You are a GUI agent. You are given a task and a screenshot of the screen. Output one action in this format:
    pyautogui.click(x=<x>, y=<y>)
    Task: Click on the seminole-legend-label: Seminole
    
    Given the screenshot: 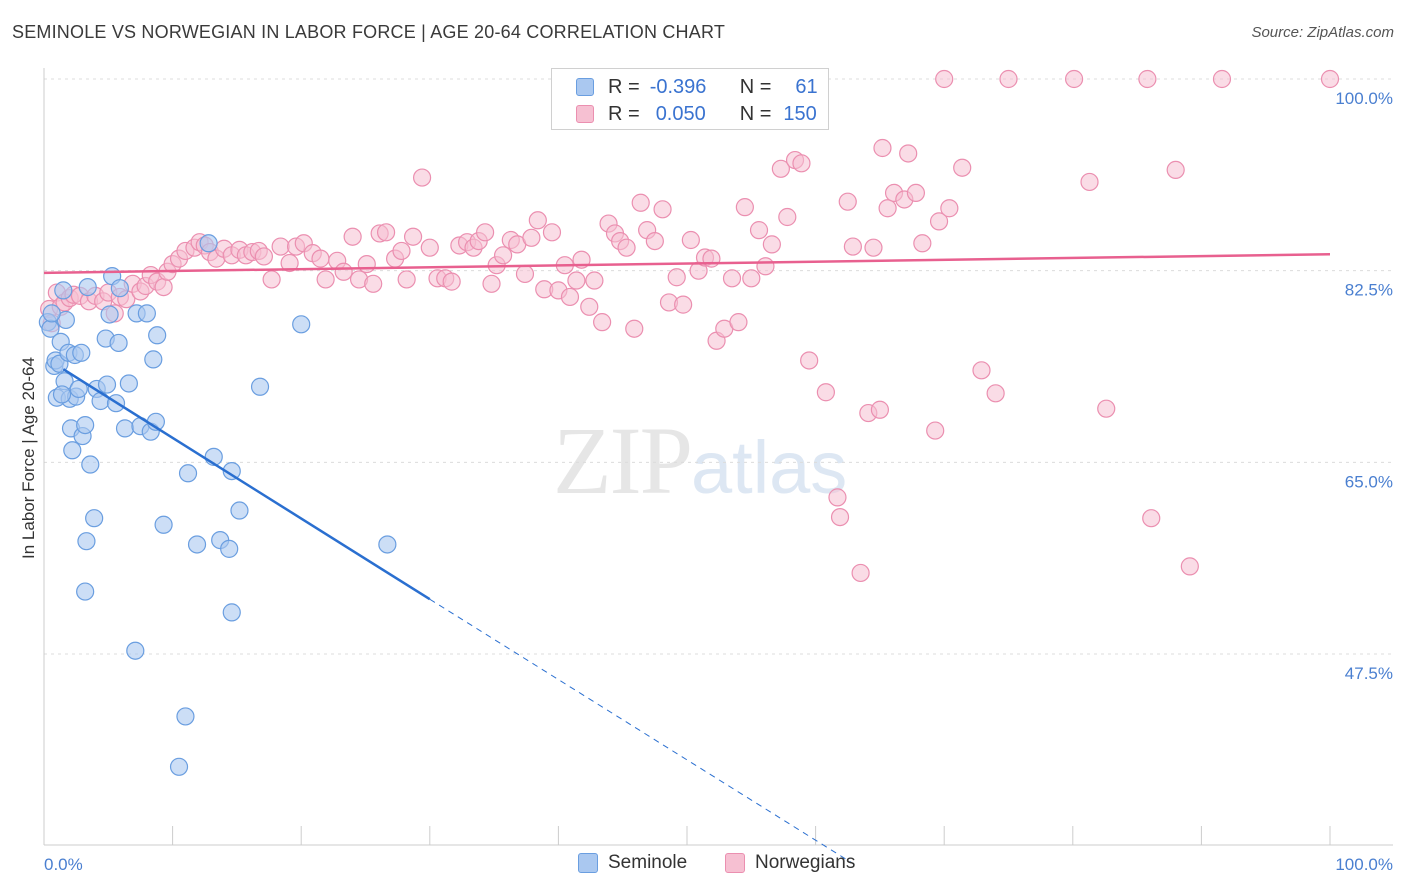 What is the action you would take?
    pyautogui.click(x=648, y=862)
    